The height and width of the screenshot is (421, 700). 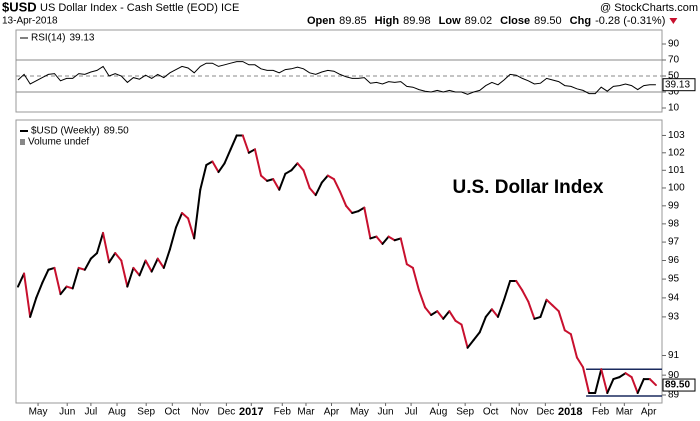 What do you see at coordinates (321, 21) in the screenshot?
I see `quote-label: Open` at bounding box center [321, 21].